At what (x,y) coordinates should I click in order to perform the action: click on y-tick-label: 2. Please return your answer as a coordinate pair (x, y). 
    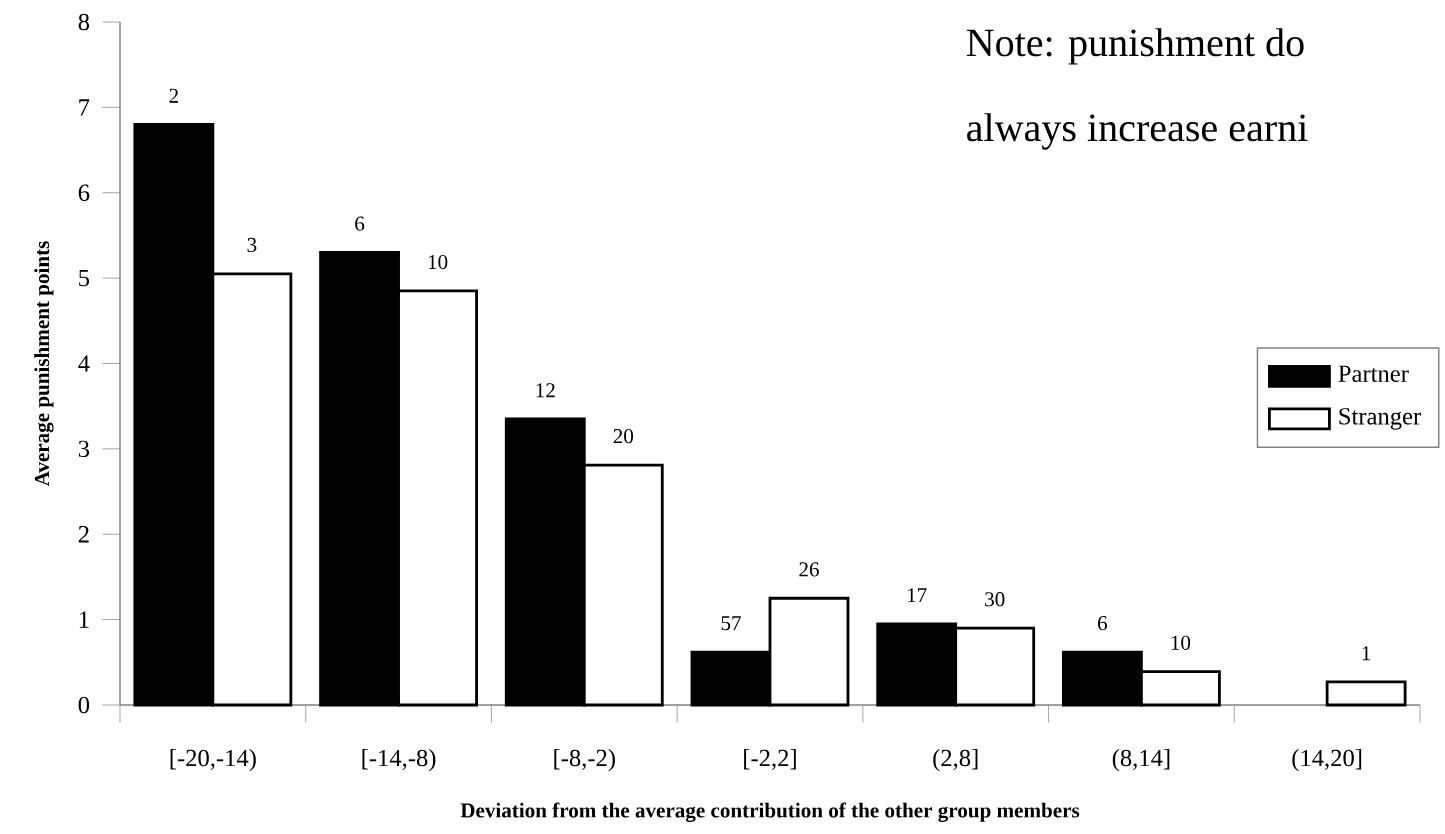
    Looking at the image, I should click on (83, 534).